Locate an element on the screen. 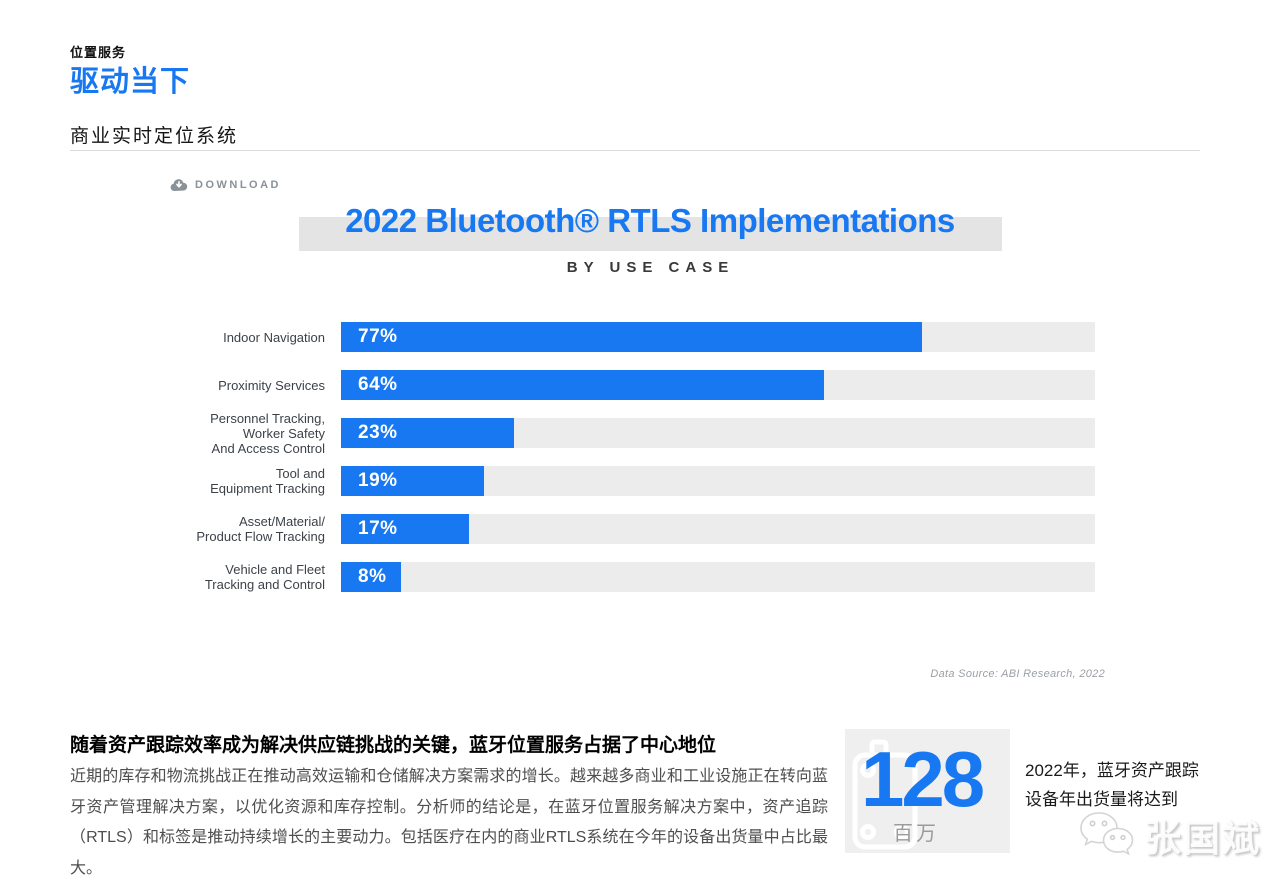  chart-row: Tool and Equipment Tracking 19% is located at coordinates (637, 481).